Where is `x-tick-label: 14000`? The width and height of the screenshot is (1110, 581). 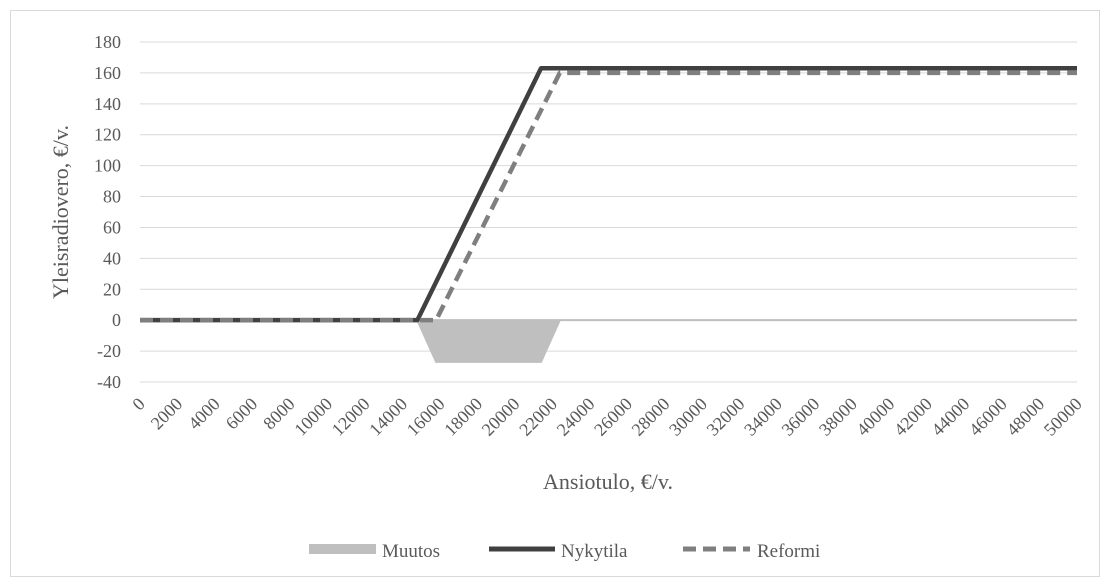
x-tick-label: 14000 is located at coordinates (388, 417).